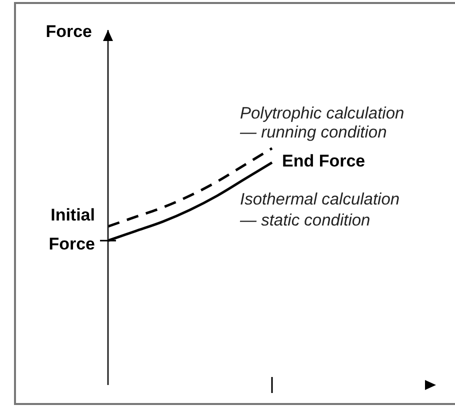  I want to click on annotation: End Force, so click(324, 161).